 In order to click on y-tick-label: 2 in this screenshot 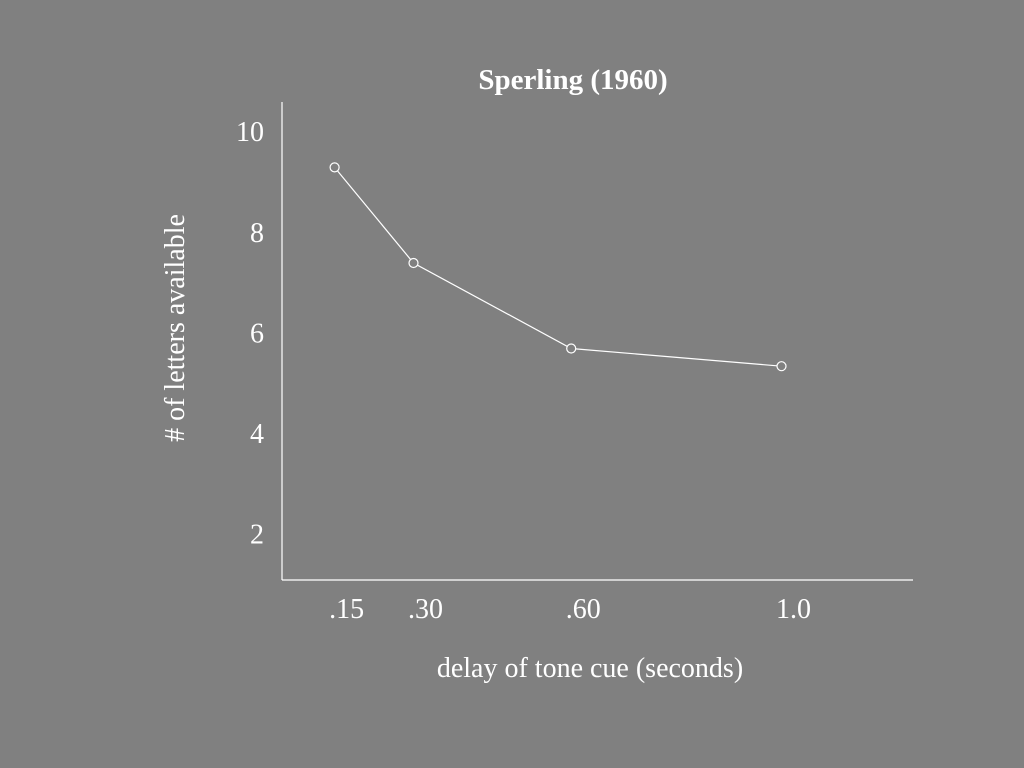, I will do `click(257, 535)`.